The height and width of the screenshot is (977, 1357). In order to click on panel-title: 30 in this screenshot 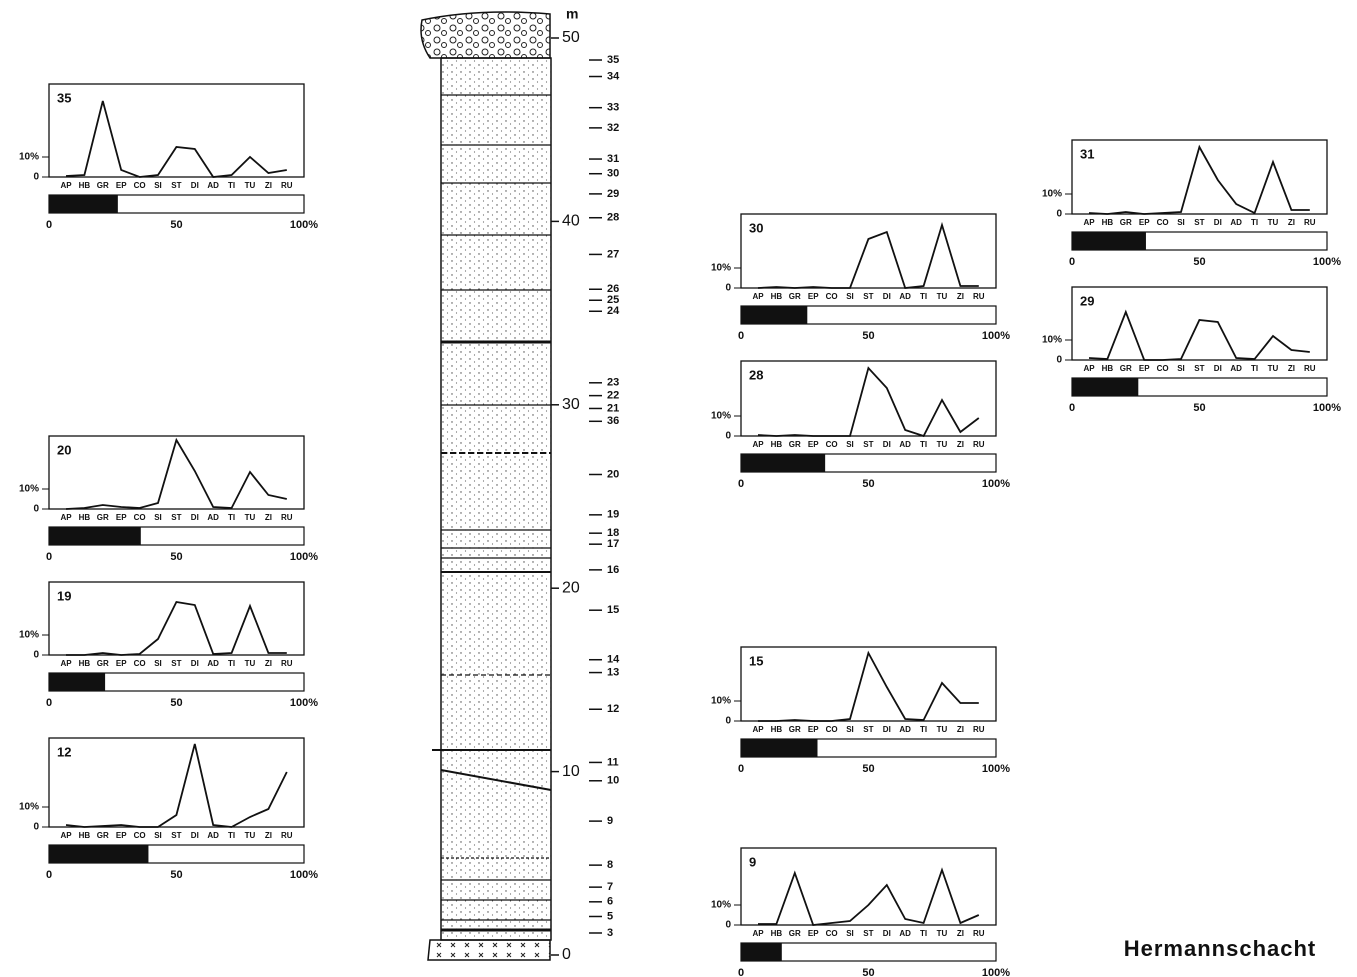, I will do `click(756, 227)`.